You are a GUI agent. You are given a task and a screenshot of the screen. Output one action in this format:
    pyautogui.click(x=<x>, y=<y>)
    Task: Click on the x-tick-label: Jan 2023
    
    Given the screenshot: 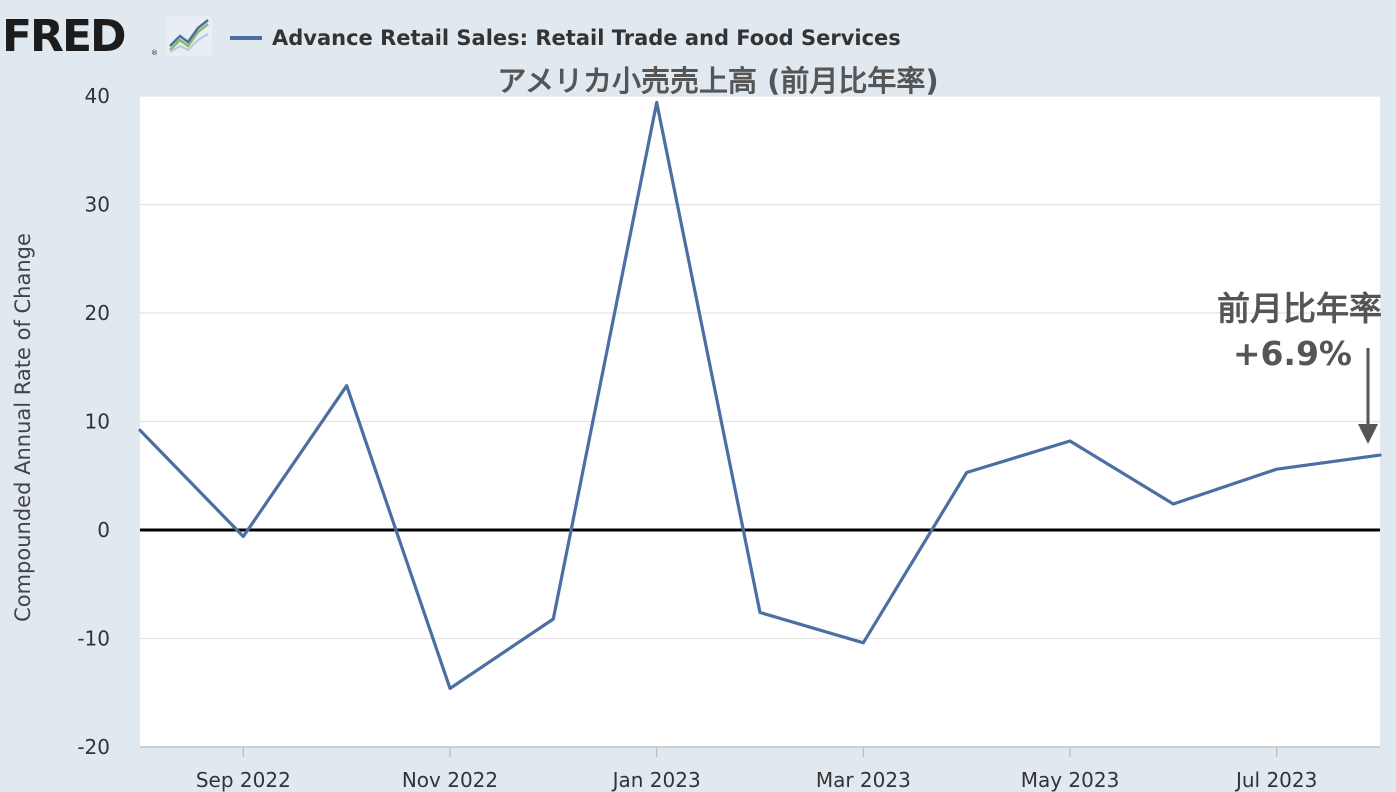 What is the action you would take?
    pyautogui.click(x=656, y=780)
    